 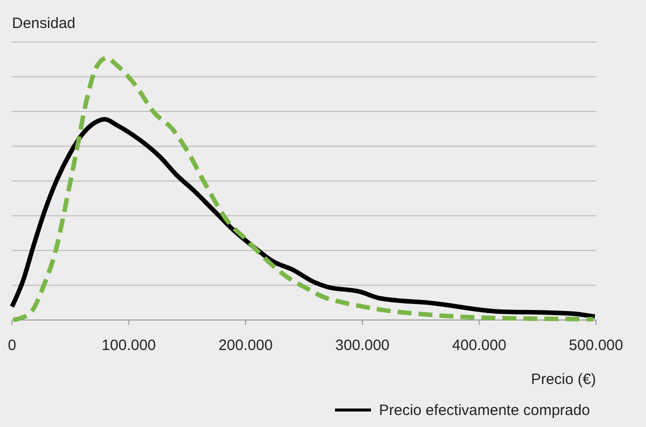 What do you see at coordinates (484, 410) in the screenshot?
I see `legend-label: Precio efectivamente comprado` at bounding box center [484, 410].